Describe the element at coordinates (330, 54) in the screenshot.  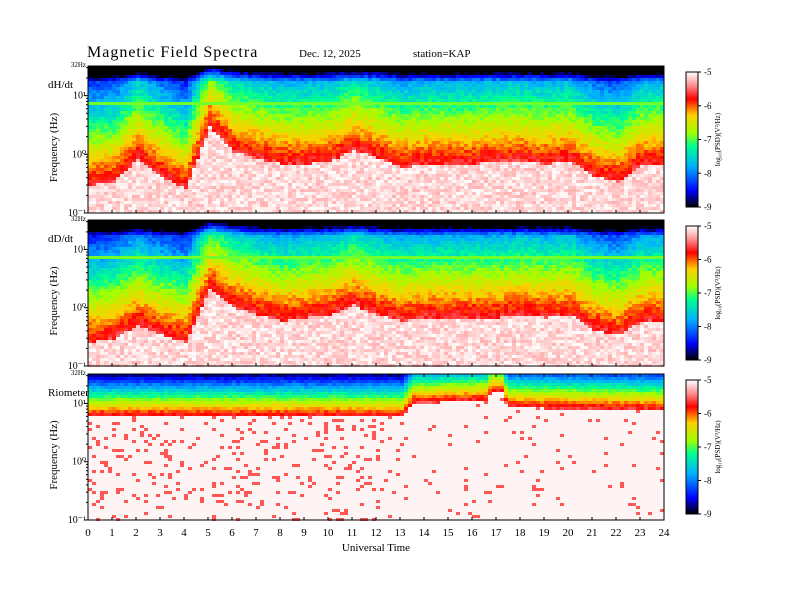
I see `figure-date: Dec. 12, 2025` at that location.